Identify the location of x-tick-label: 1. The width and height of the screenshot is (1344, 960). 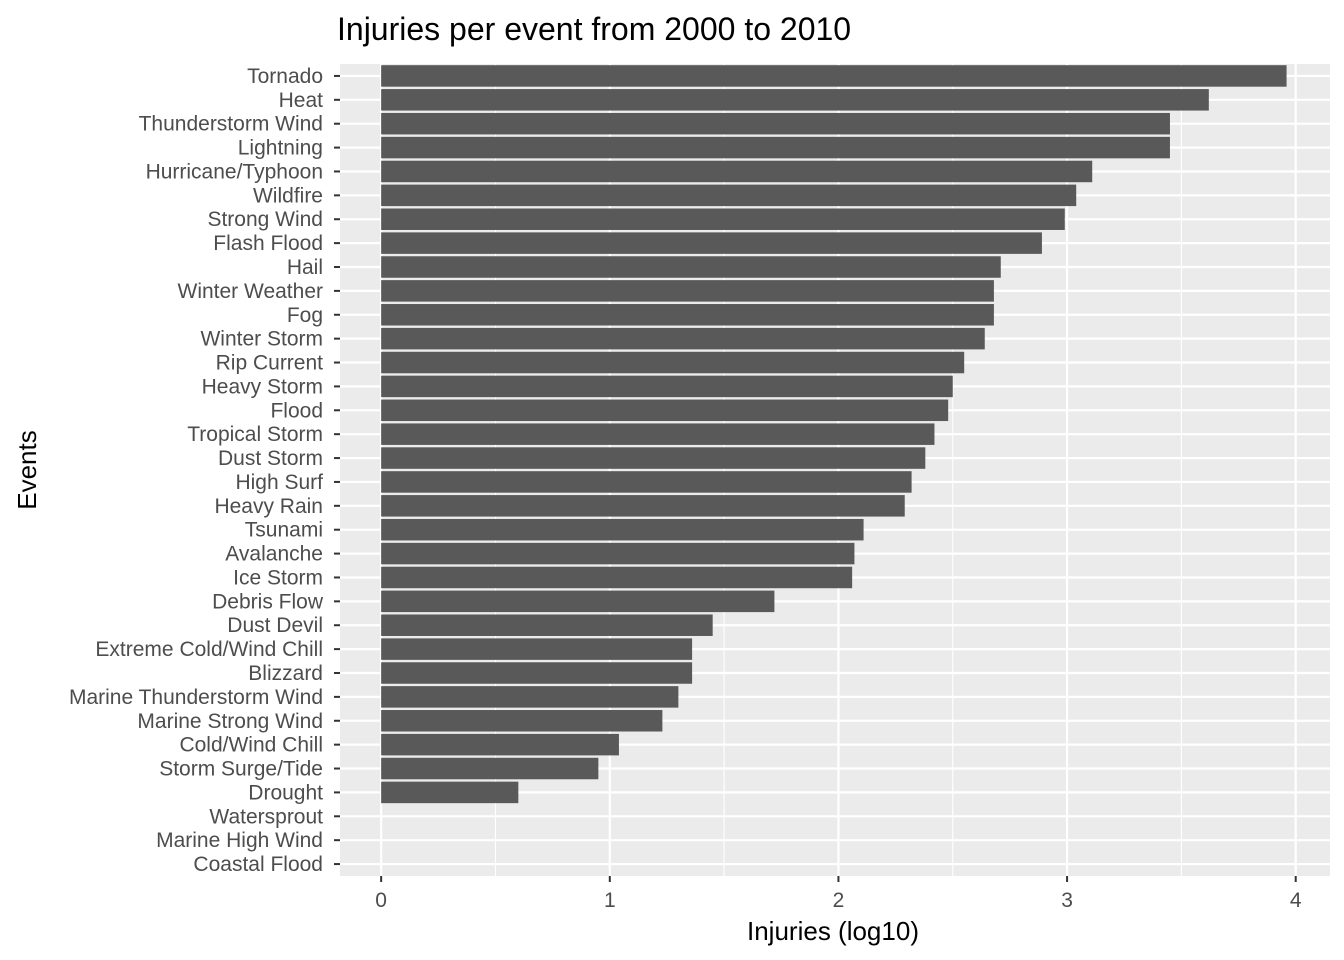
(610, 900).